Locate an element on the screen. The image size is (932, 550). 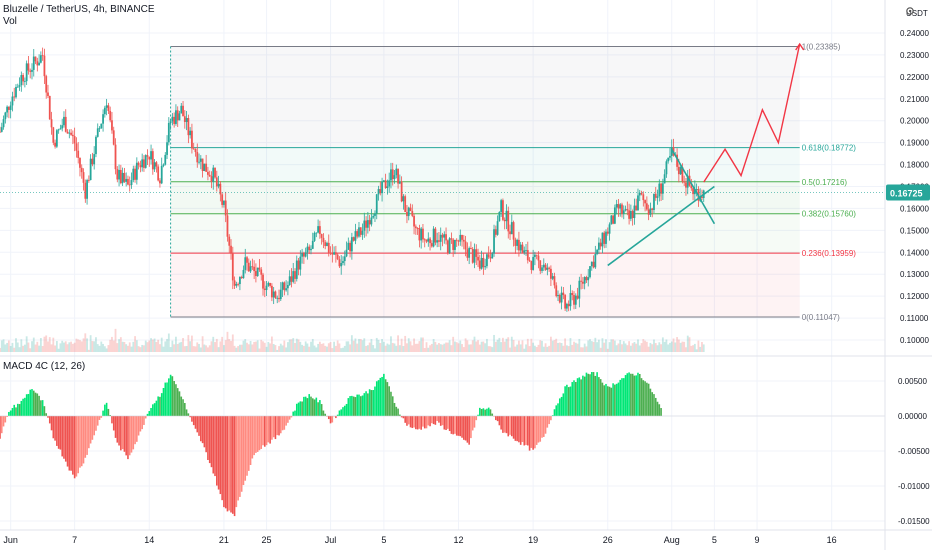
triangle-upper-line is located at coordinates (693, 186).